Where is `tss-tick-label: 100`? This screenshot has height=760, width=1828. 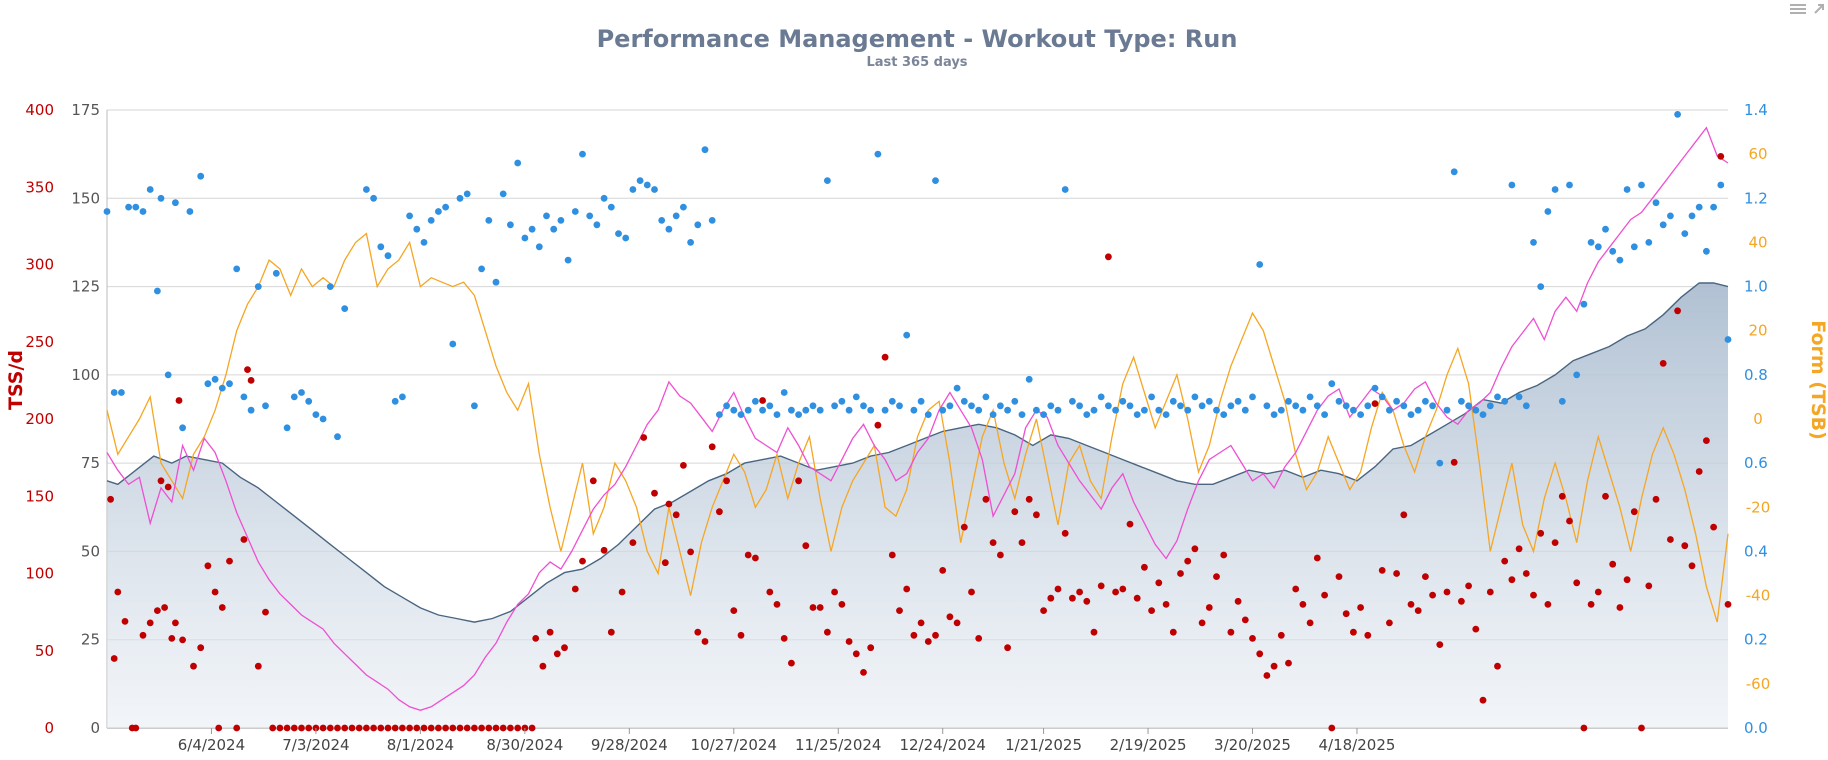 tss-tick-label: 100 is located at coordinates (39, 574).